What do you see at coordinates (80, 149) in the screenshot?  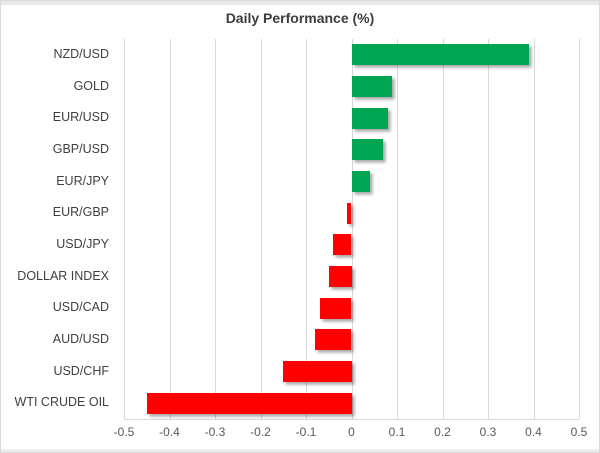 I see `category-label: GBP/USD` at bounding box center [80, 149].